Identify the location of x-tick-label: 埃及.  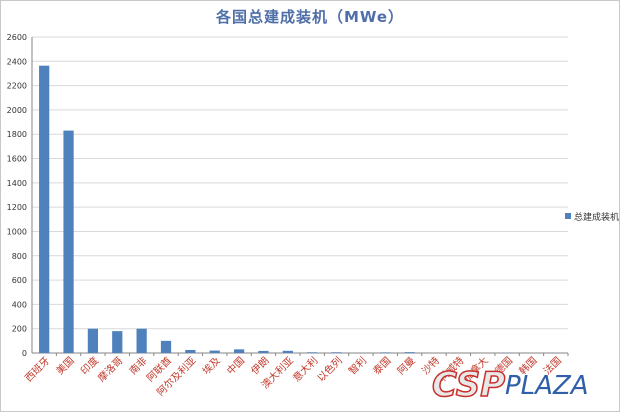
(211, 365).